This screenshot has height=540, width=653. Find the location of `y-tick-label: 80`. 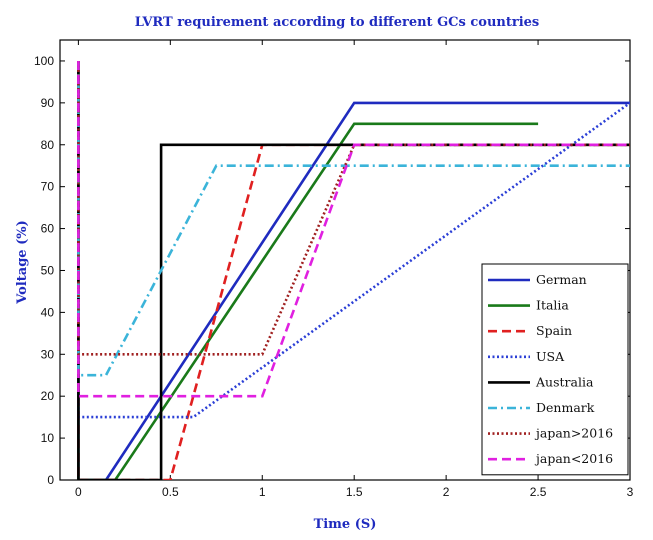

y-tick-label: 80 is located at coordinates (48, 145).